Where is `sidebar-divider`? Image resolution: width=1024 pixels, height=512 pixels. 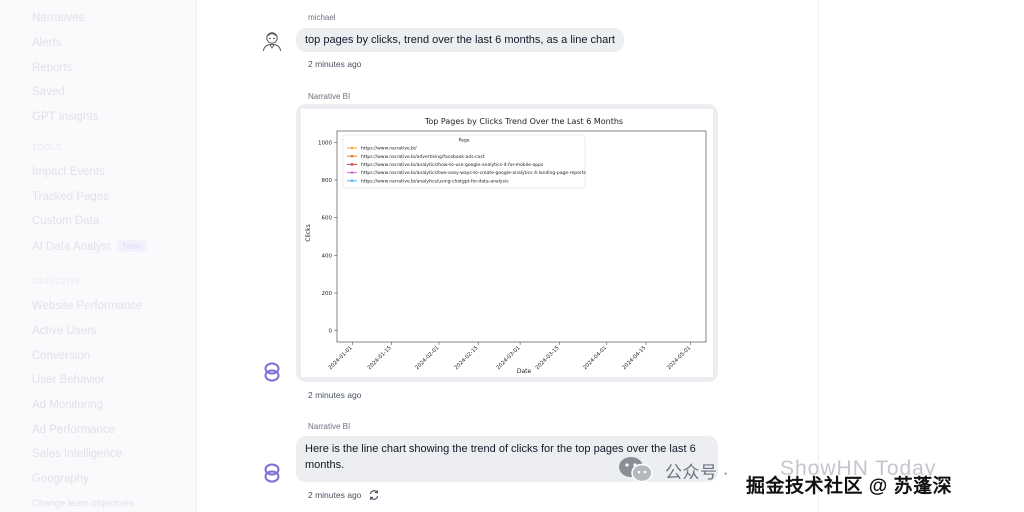 sidebar-divider is located at coordinates (196, 256).